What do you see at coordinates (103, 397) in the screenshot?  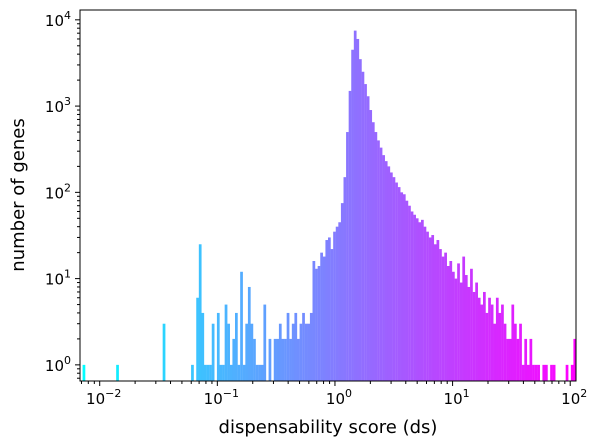 I see `x-tick-label: 10−2` at bounding box center [103, 397].